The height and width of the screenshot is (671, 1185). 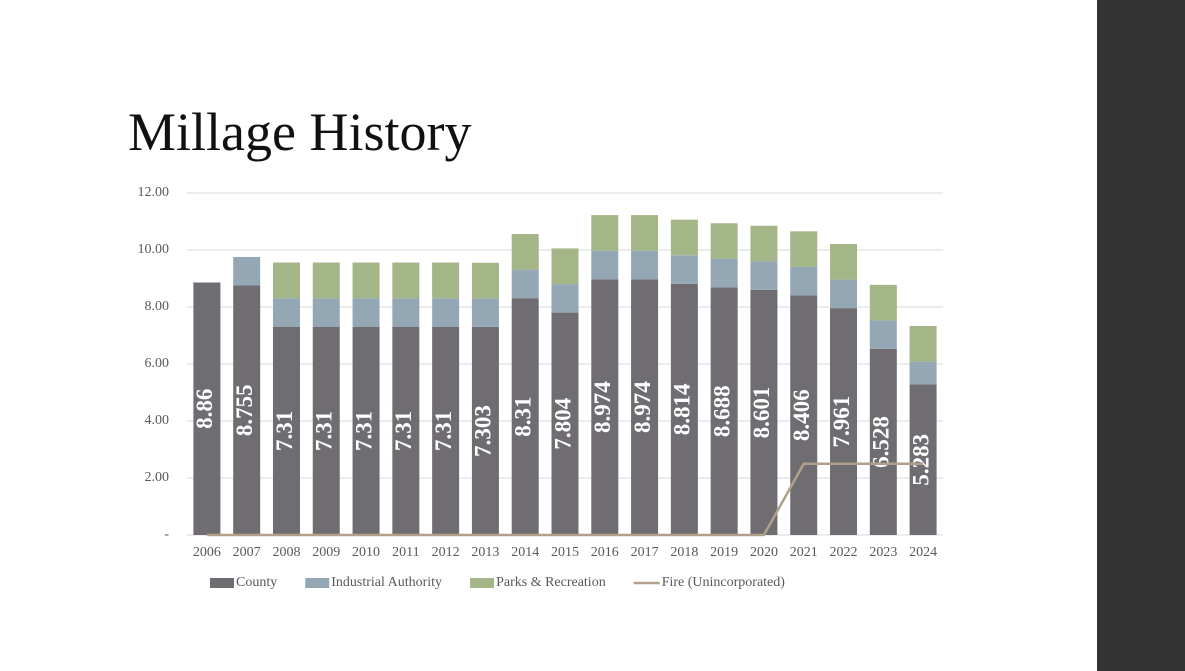 I want to click on x-tick-label: 2018, so click(x=684, y=552).